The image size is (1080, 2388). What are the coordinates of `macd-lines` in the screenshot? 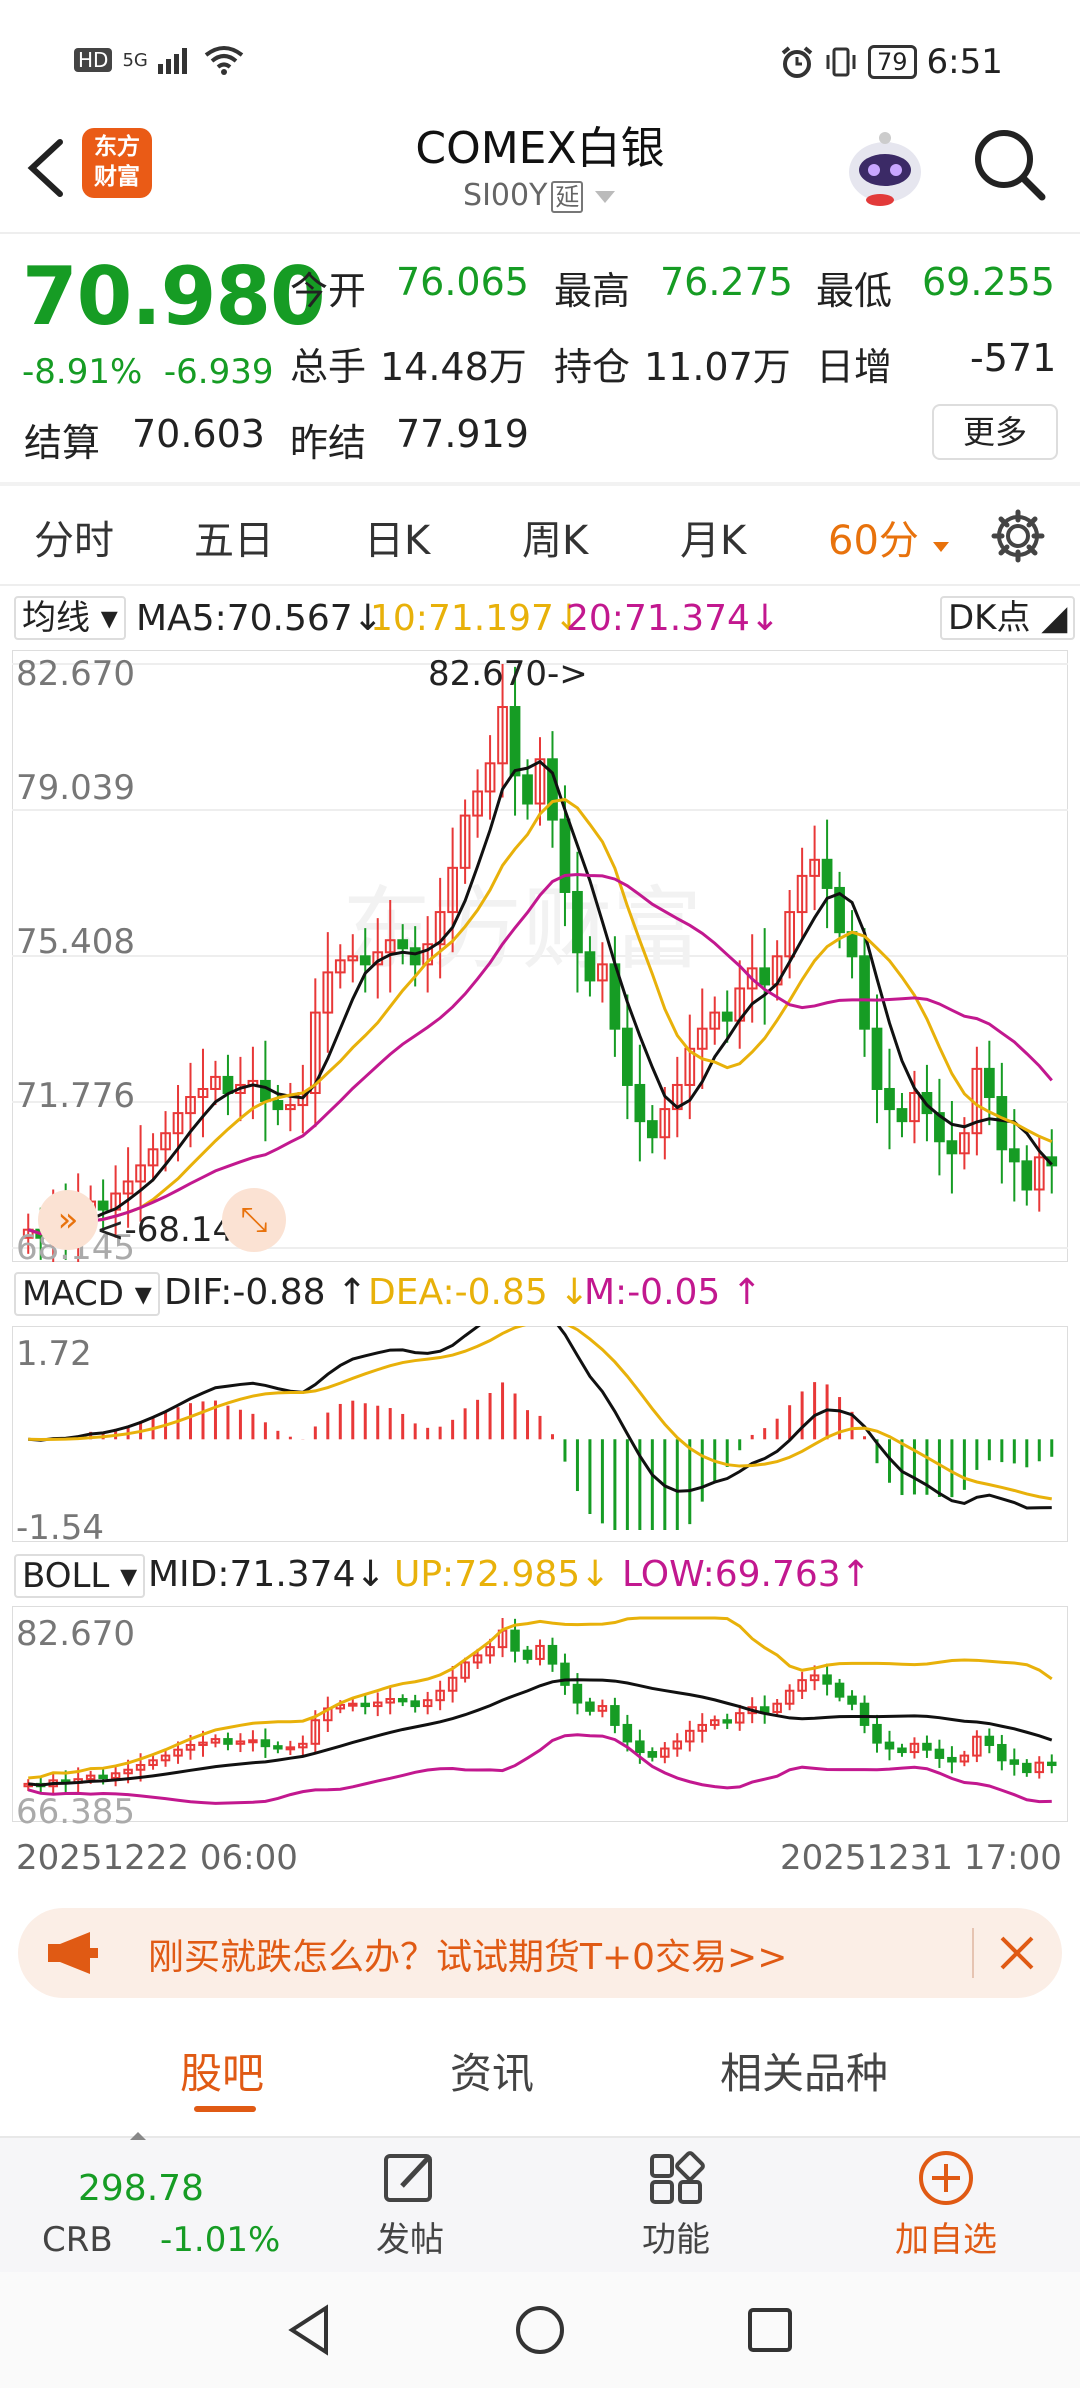 It's located at (540, 1418).